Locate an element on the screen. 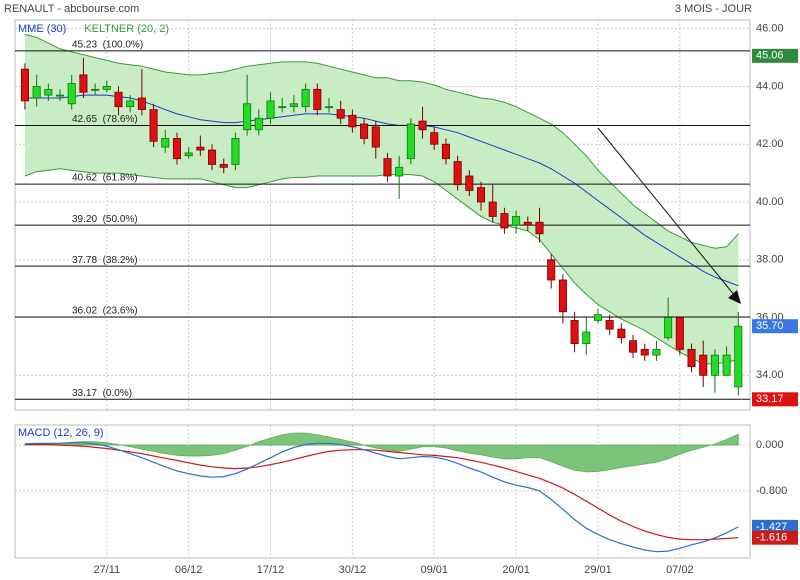 The width and height of the screenshot is (800, 580). x-tick-label: 17/12 is located at coordinates (271, 570).